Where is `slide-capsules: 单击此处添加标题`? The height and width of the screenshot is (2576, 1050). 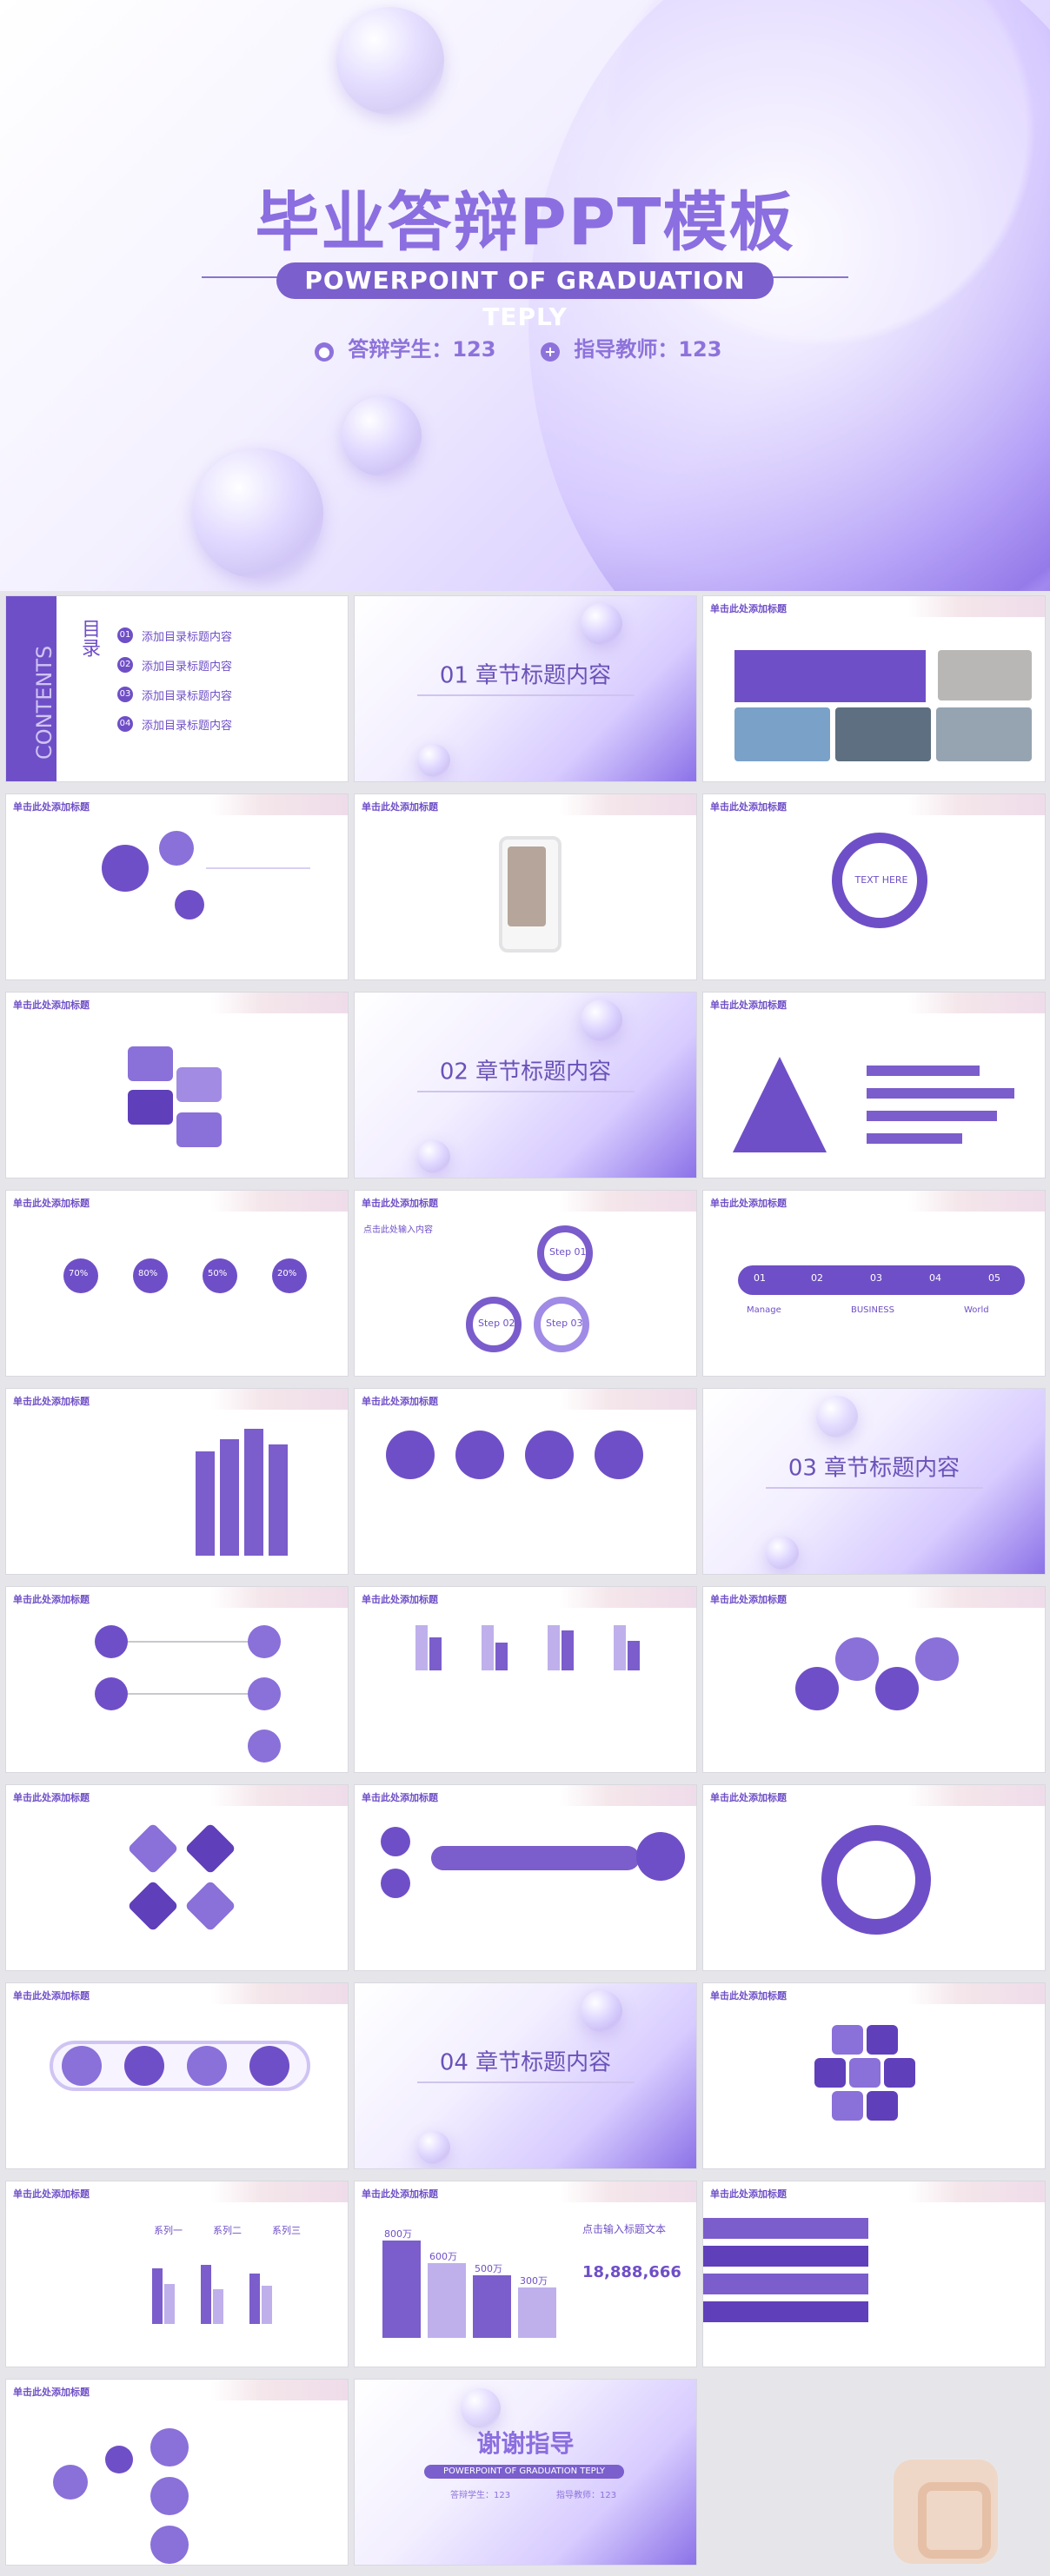
slide-capsules: 单击此处添加标题 is located at coordinates (177, 2075).